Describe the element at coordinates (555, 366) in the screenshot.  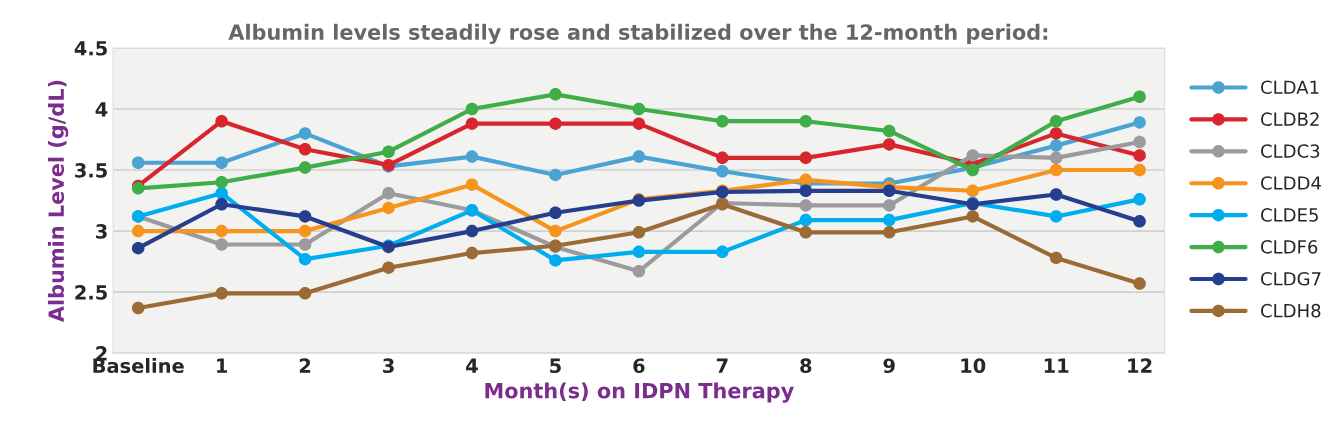
I see `x-tick-label: 5` at that location.